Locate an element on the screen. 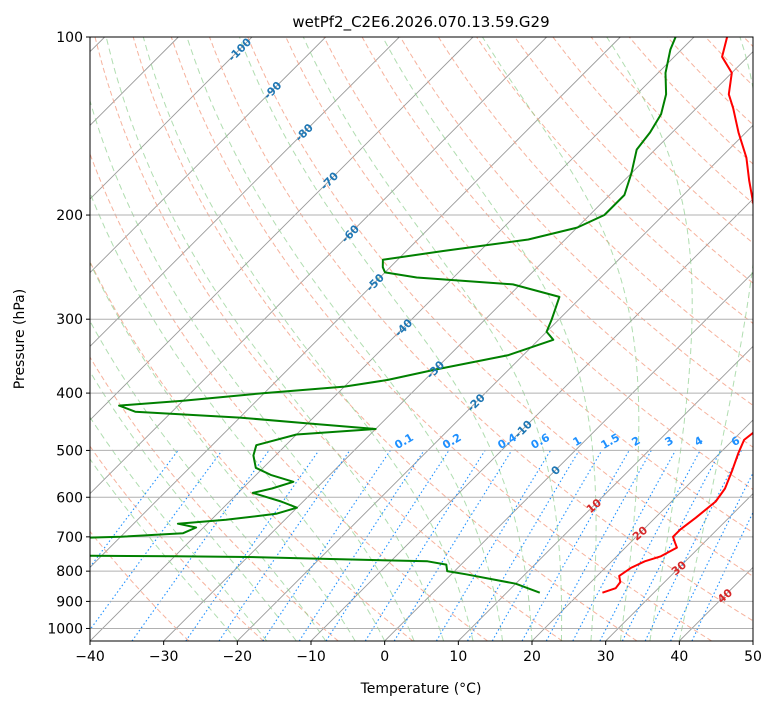  y-axis-label: Pressure (hPa) is located at coordinates (20, 339).